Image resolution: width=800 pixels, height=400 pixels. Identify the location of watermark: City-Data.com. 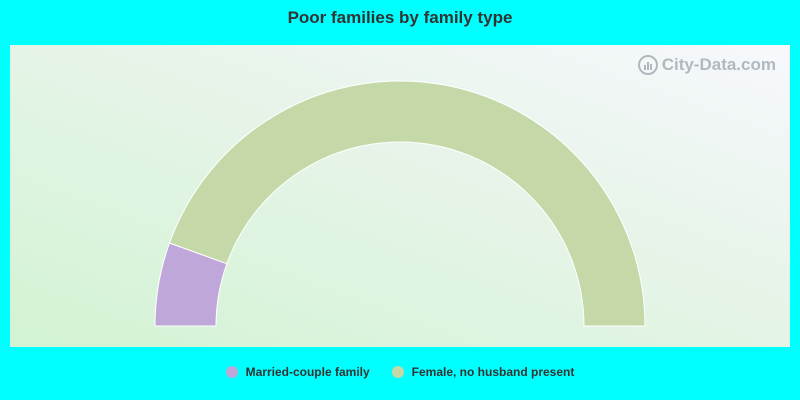
(706, 65).